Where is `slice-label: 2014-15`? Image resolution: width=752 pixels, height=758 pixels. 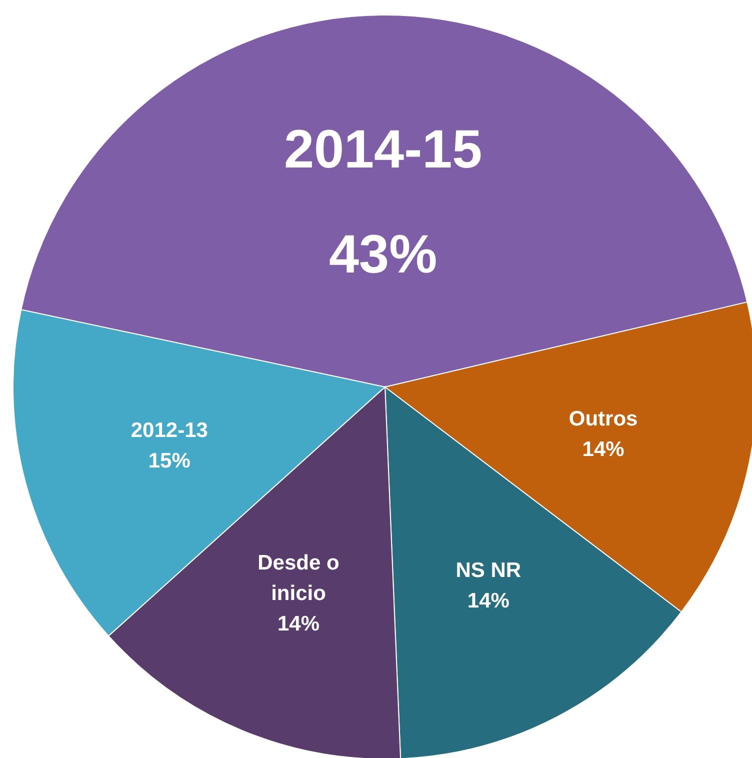
slice-label: 2014-15 is located at coordinates (383, 149).